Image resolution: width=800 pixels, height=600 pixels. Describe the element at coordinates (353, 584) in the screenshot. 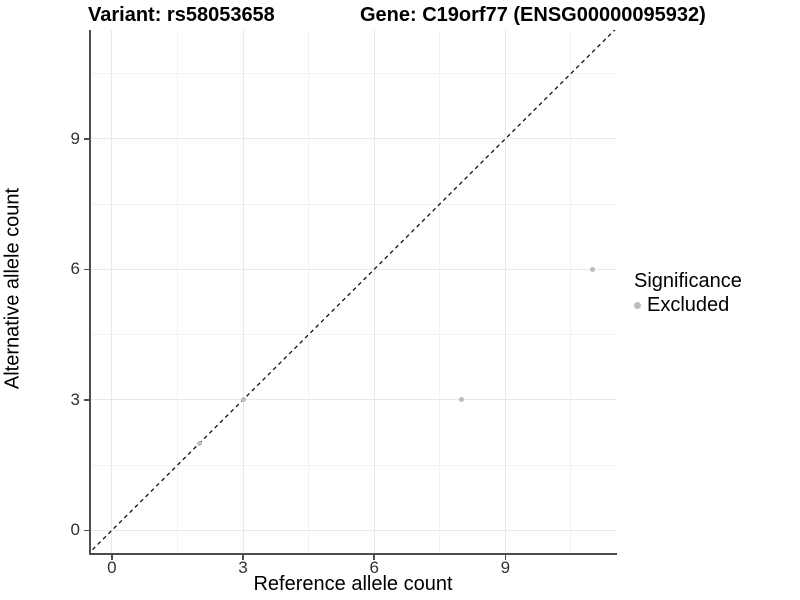

I see `x-axis-title: Reference allele count` at that location.